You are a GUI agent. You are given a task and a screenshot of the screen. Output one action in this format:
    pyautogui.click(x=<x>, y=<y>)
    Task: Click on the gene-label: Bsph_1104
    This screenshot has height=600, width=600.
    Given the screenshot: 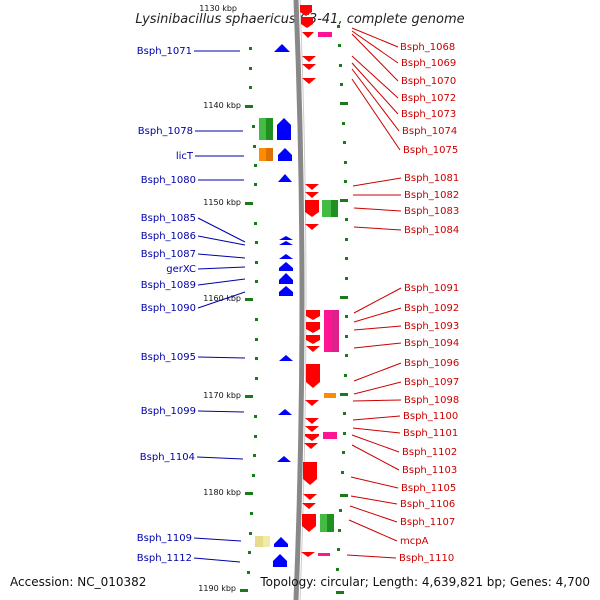 What is the action you would take?
    pyautogui.click(x=167, y=457)
    